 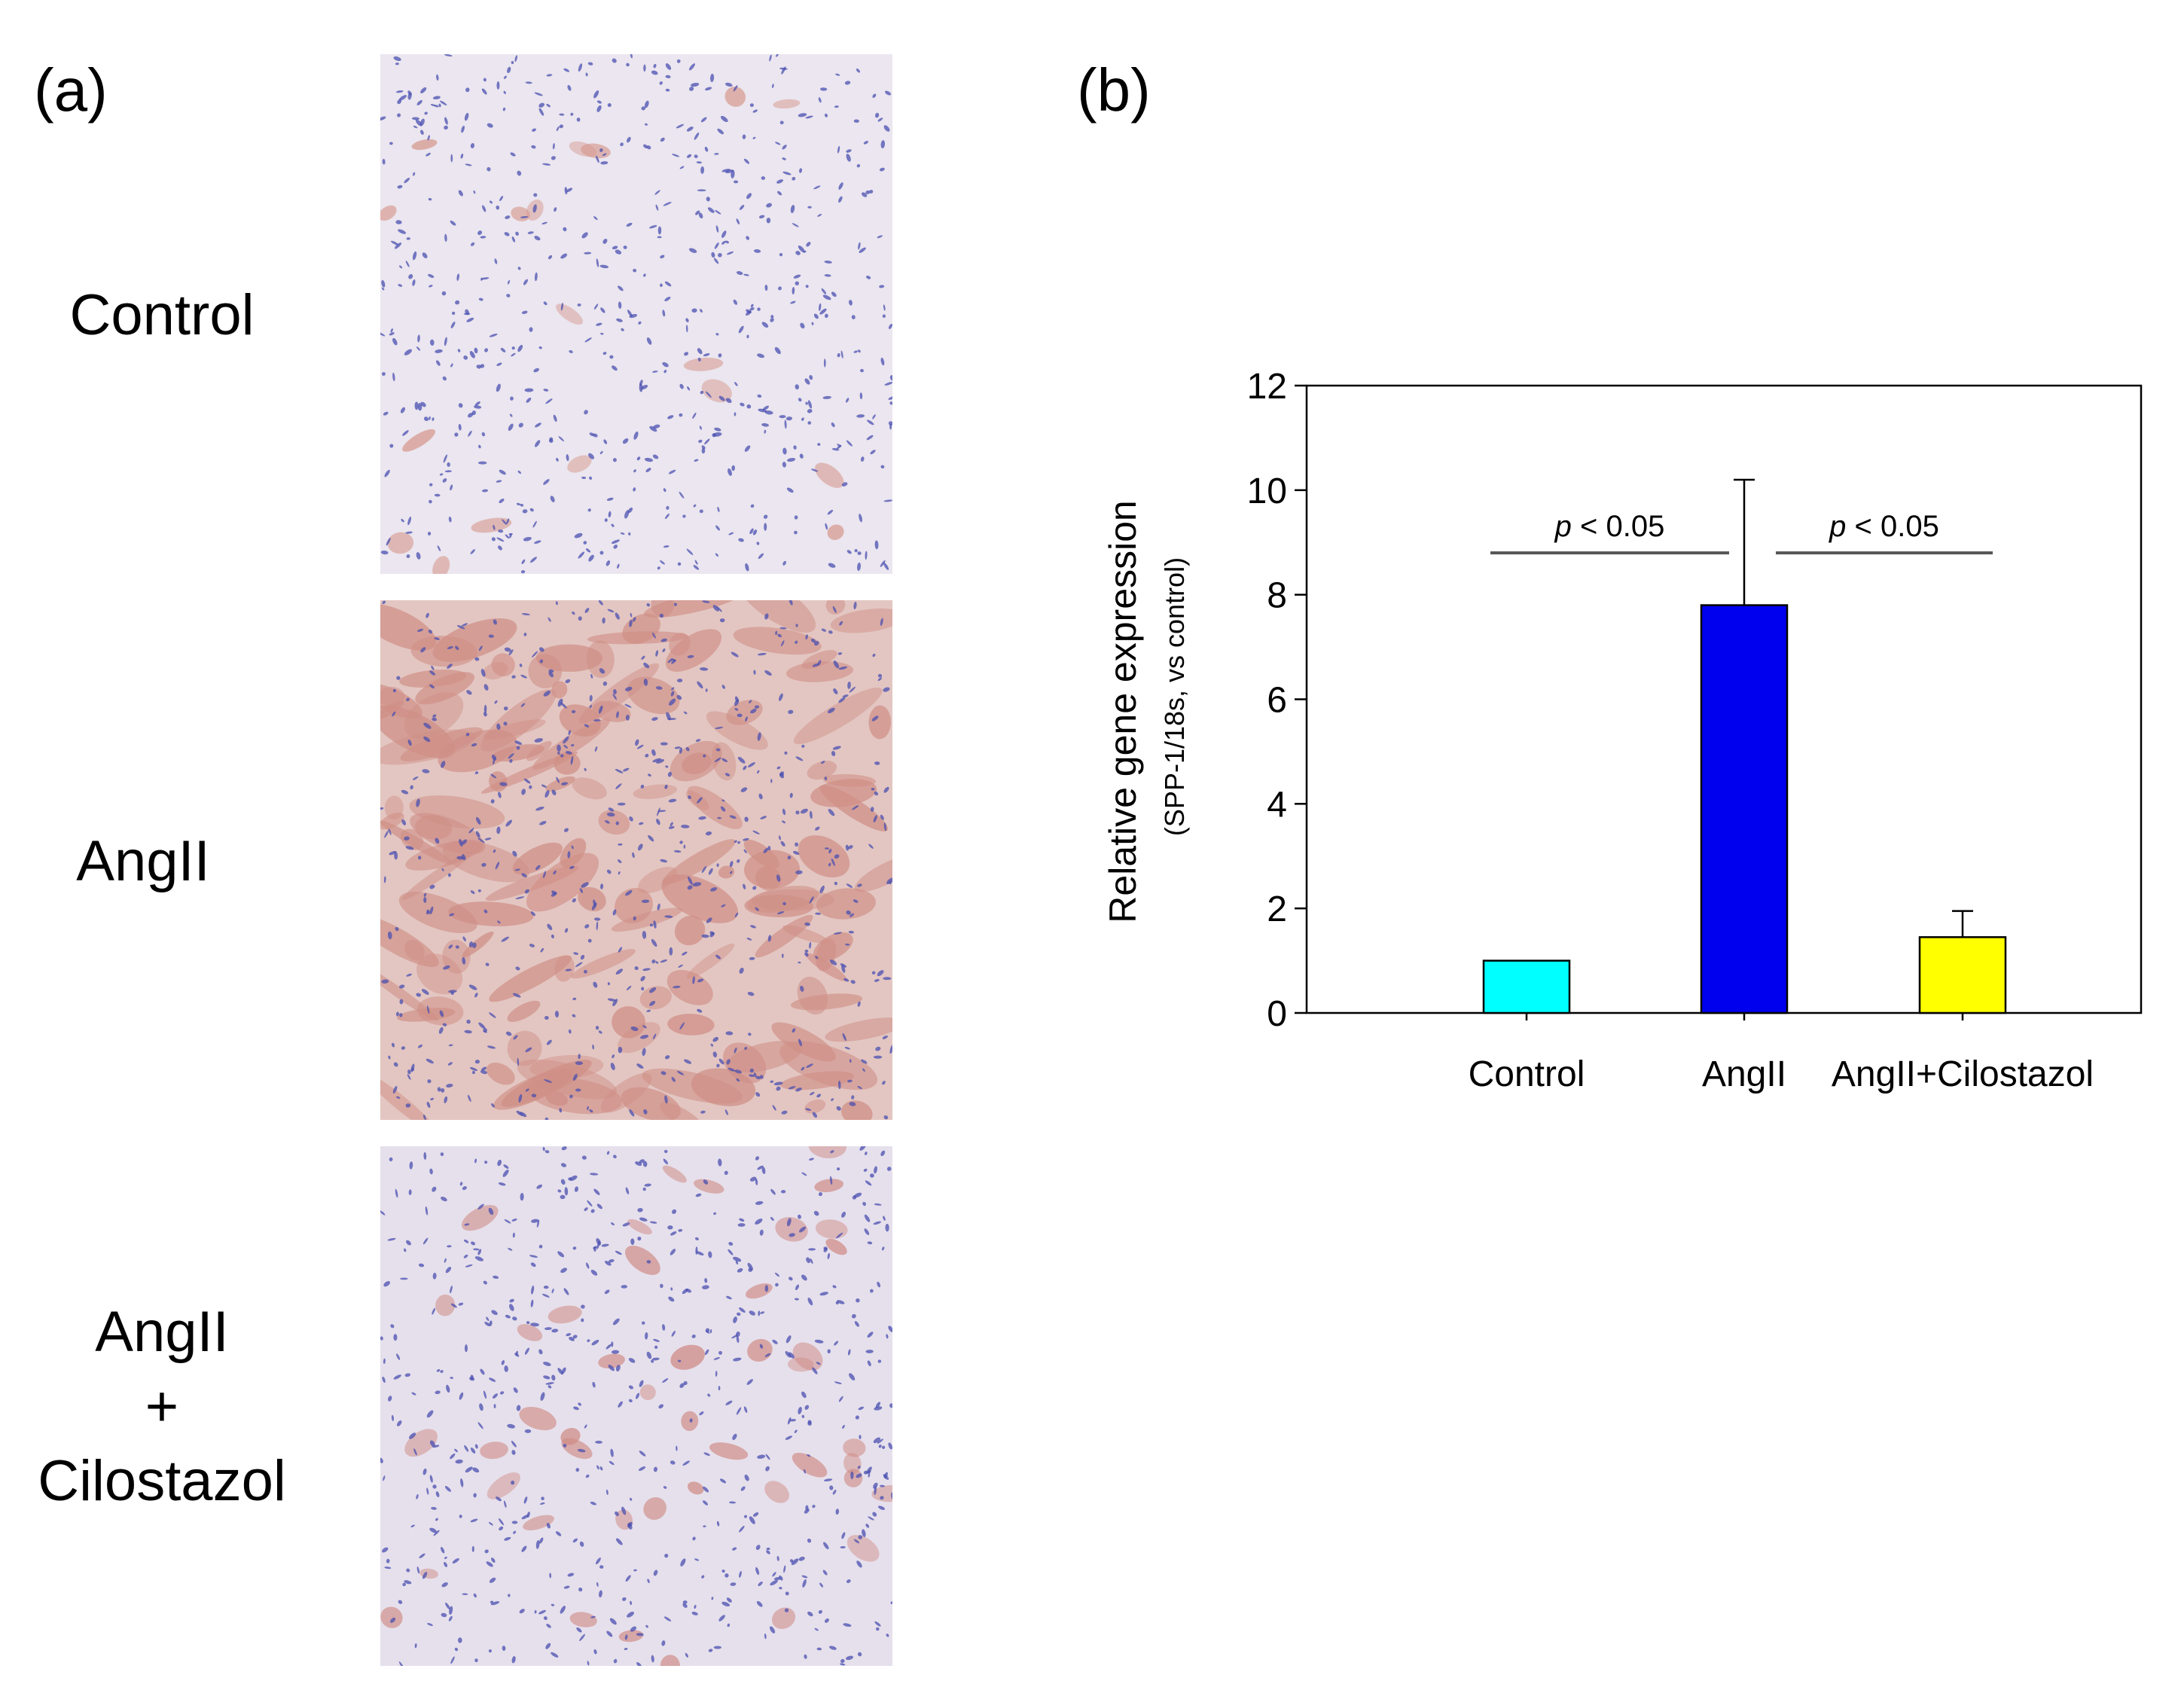 What do you see at coordinates (1174, 696) in the screenshot?
I see `y-axis-sublabel: (SPP-1/18s, vs control)` at bounding box center [1174, 696].